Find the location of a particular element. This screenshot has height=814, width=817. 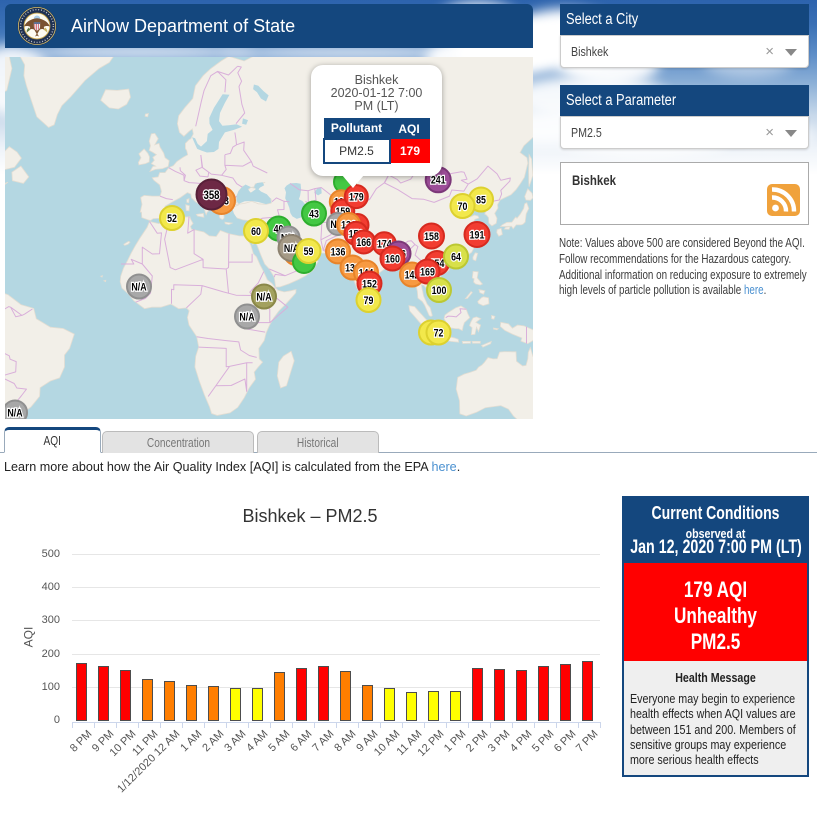

svg-text: 60 is located at coordinates (256, 232).